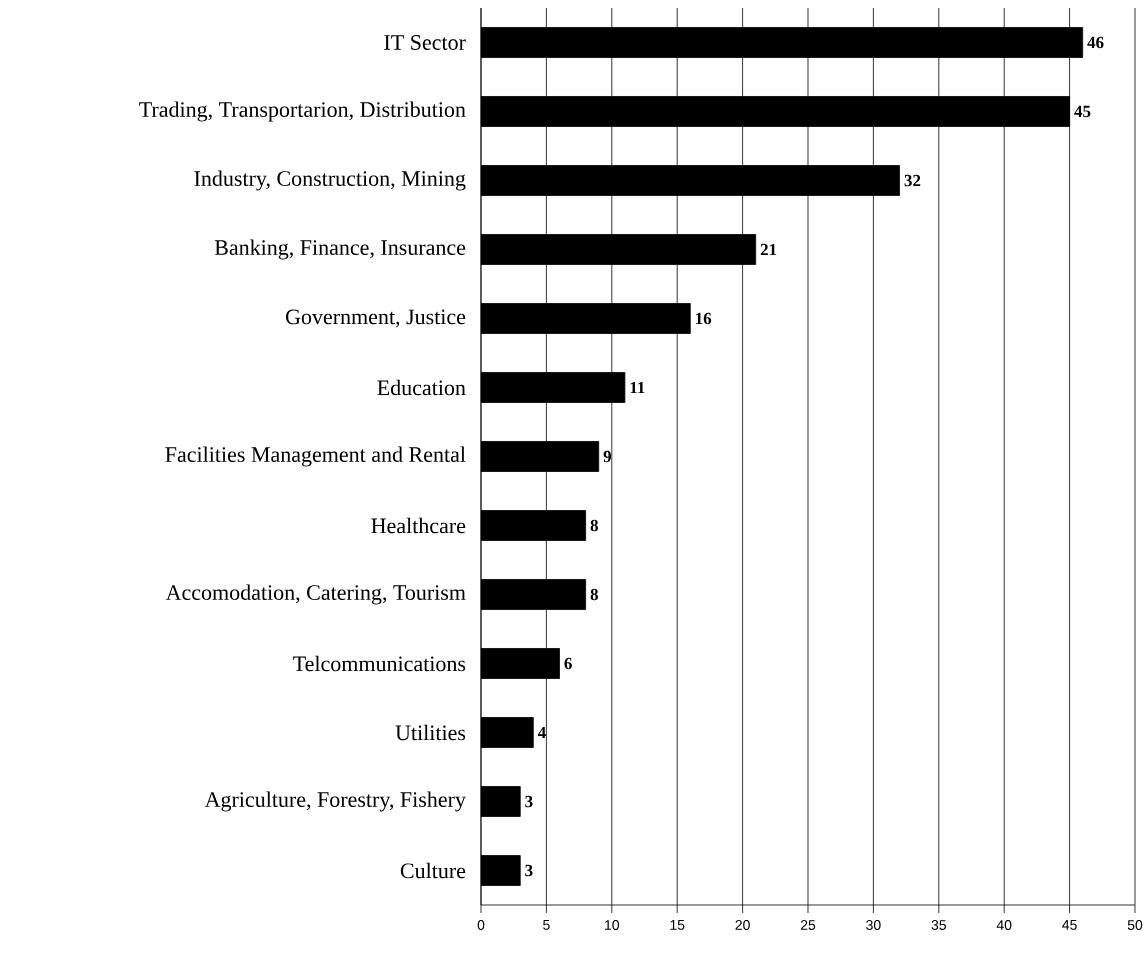 This screenshot has width=1147, height=957. Describe the element at coordinates (808, 925) in the screenshot. I see `x-tick-label: 25` at that location.